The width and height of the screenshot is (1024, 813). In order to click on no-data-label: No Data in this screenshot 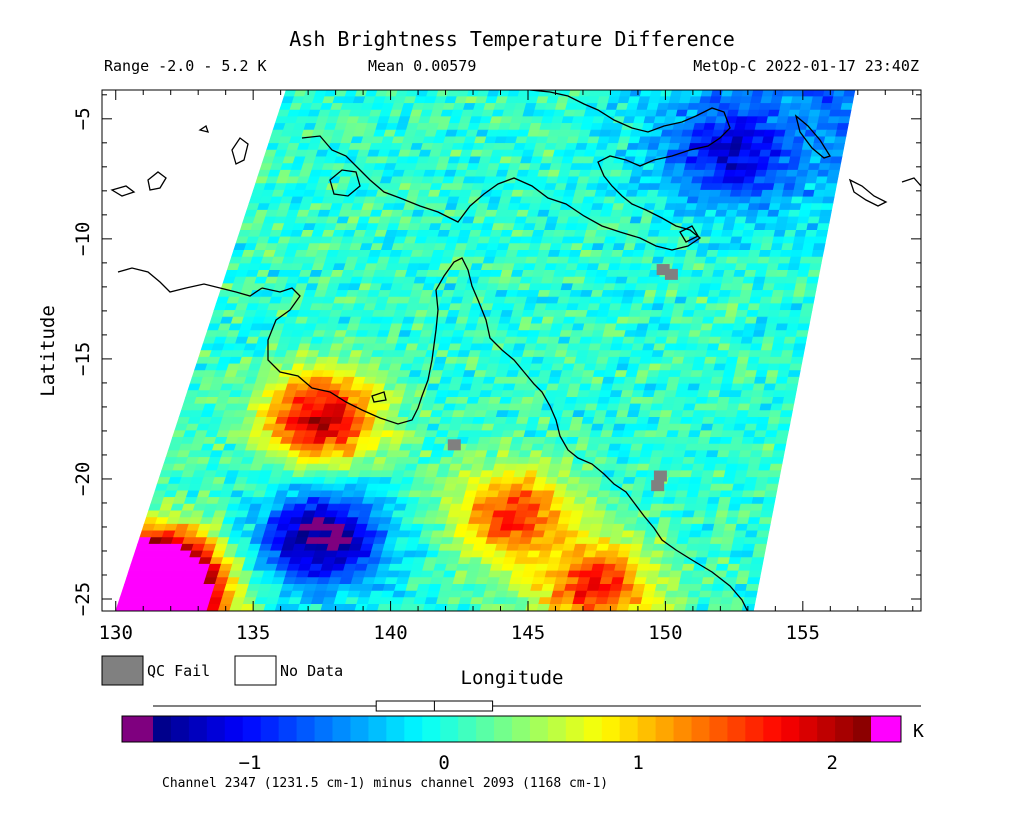, I will do `click(311, 671)`.